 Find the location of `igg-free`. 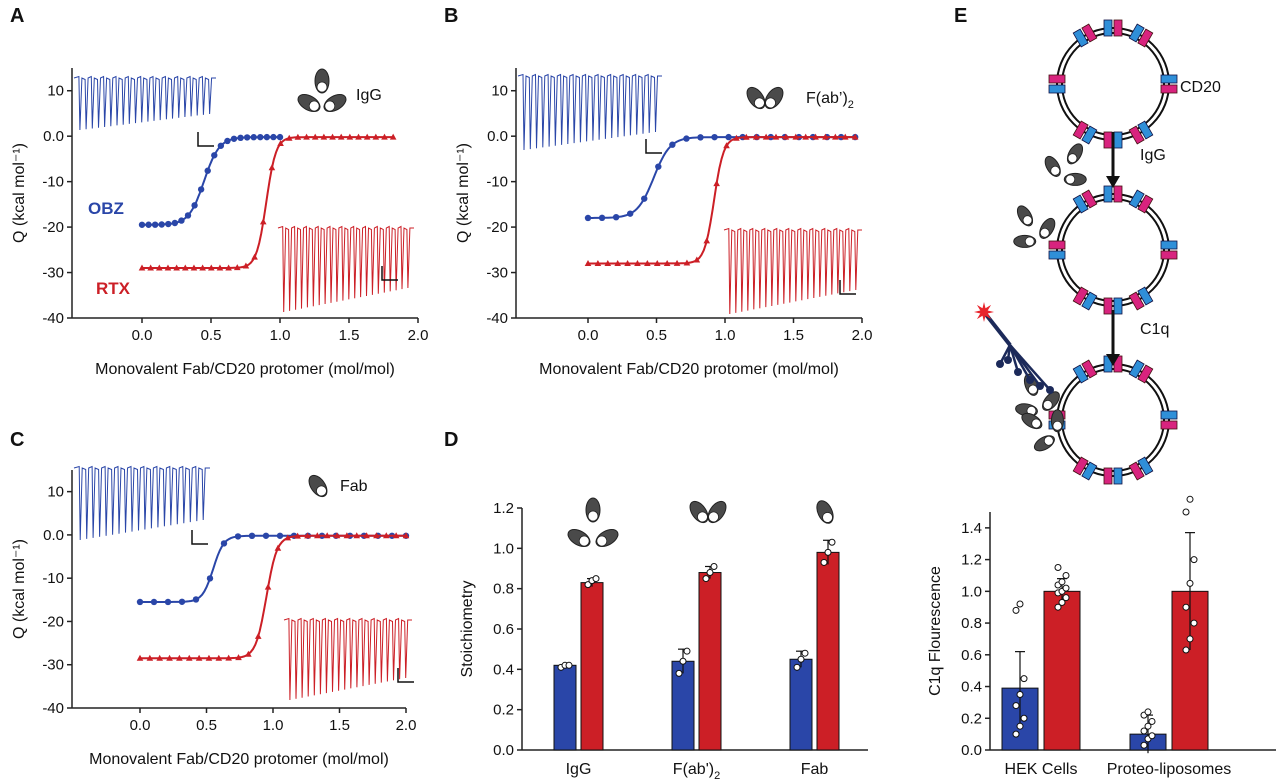

igg-free is located at coordinates (1065, 164).